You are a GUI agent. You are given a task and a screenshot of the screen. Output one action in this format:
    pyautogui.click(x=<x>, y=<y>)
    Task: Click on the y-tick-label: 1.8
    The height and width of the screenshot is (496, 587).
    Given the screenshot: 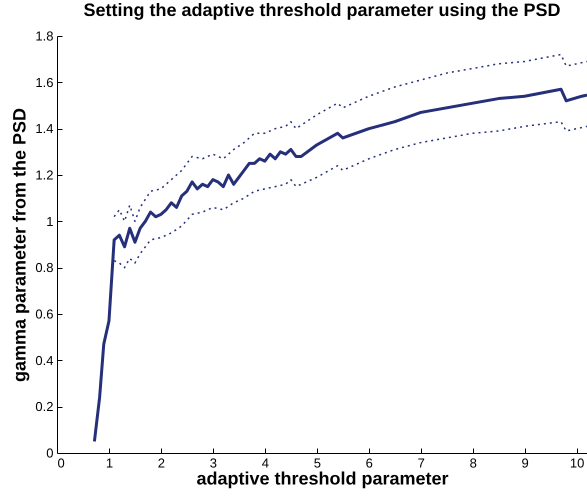 What is the action you would take?
    pyautogui.click(x=44, y=36)
    